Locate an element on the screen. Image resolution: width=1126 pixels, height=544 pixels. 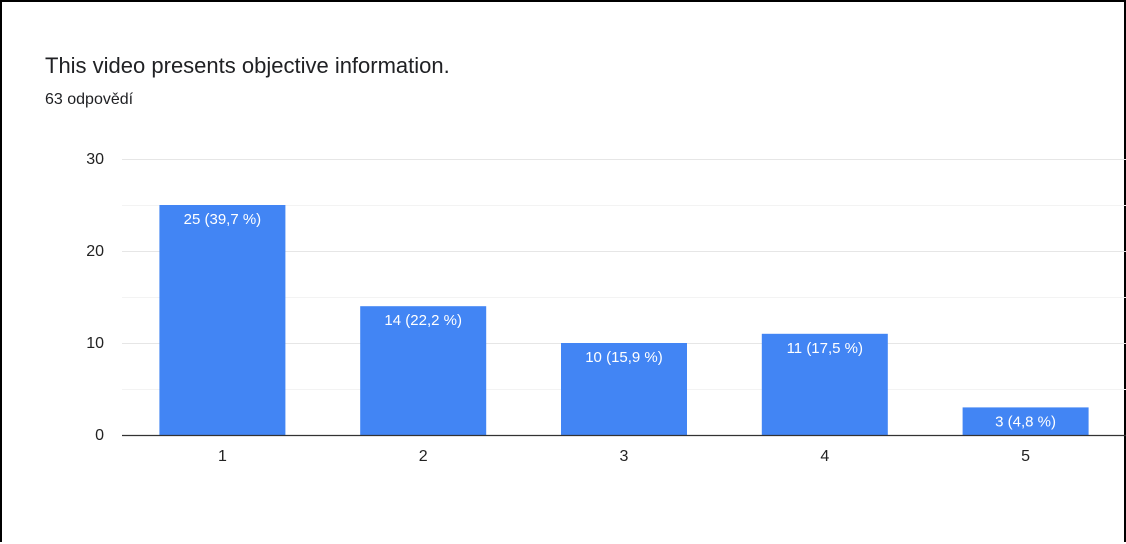
bar-data-label: 3 (4,8 %) is located at coordinates (1025, 421).